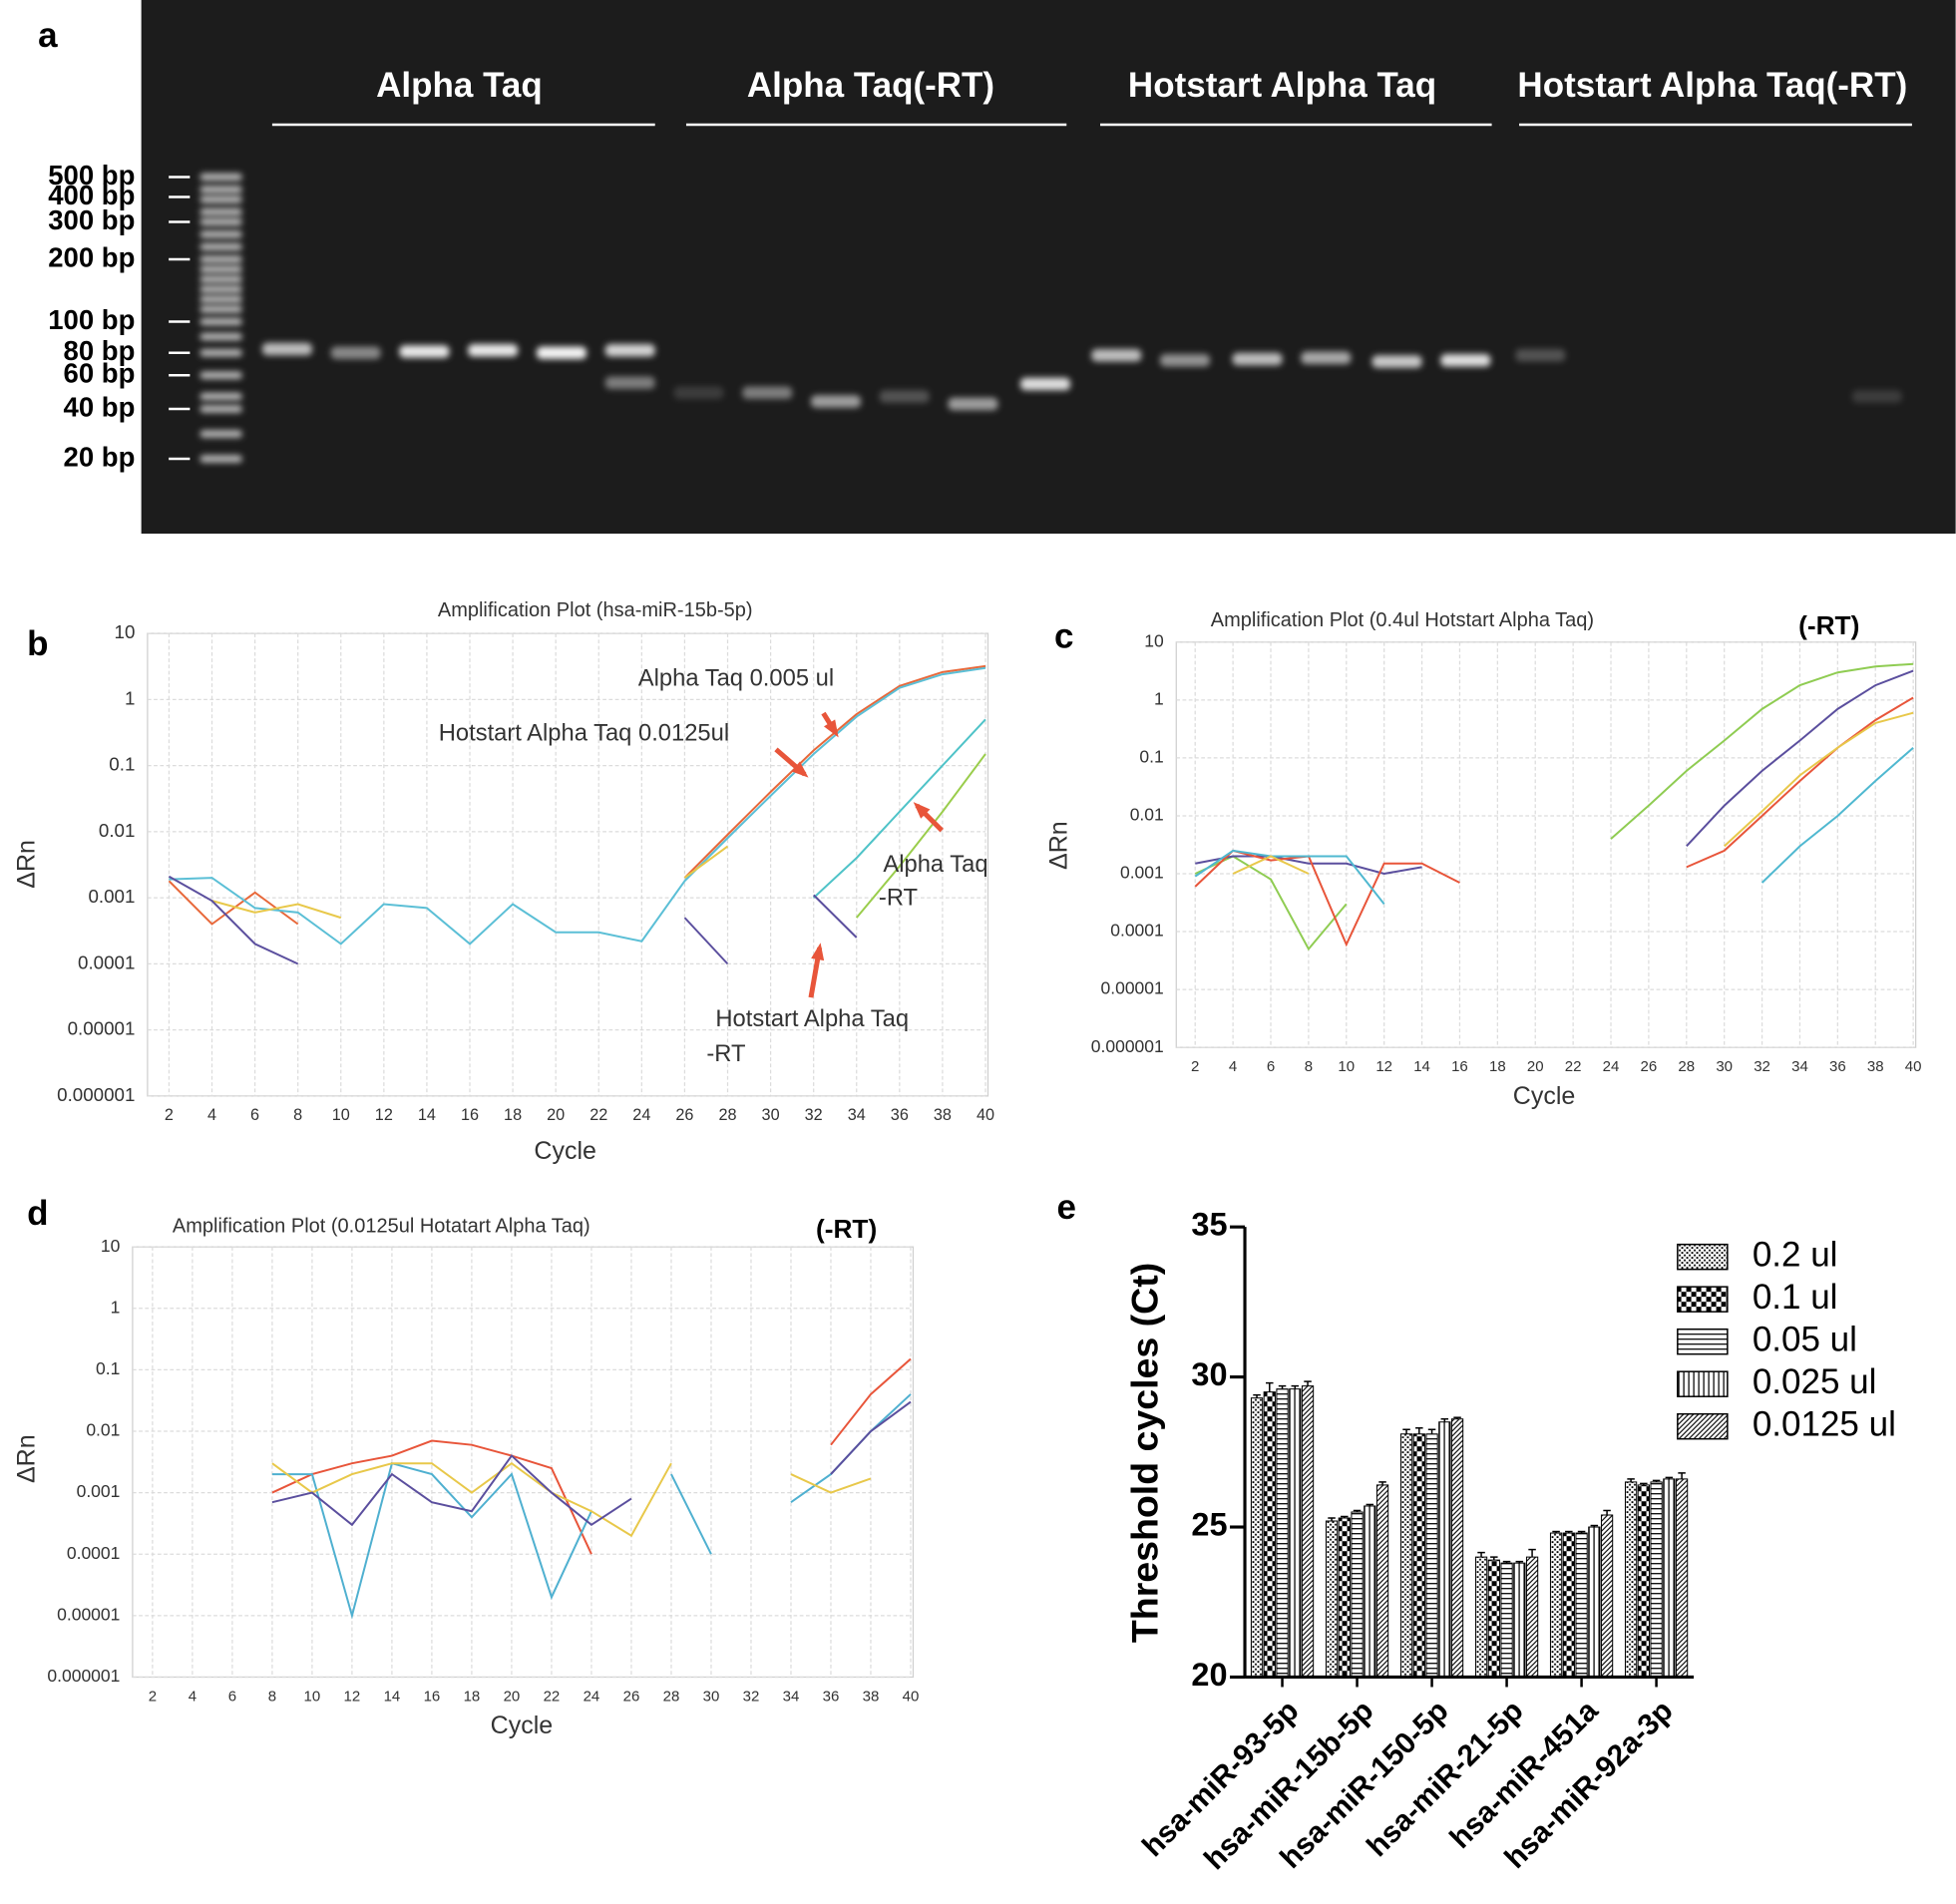  Describe the element at coordinates (1282, 85) in the screenshot. I see `lane-group-label: Hotstart Alpha Taq` at that location.